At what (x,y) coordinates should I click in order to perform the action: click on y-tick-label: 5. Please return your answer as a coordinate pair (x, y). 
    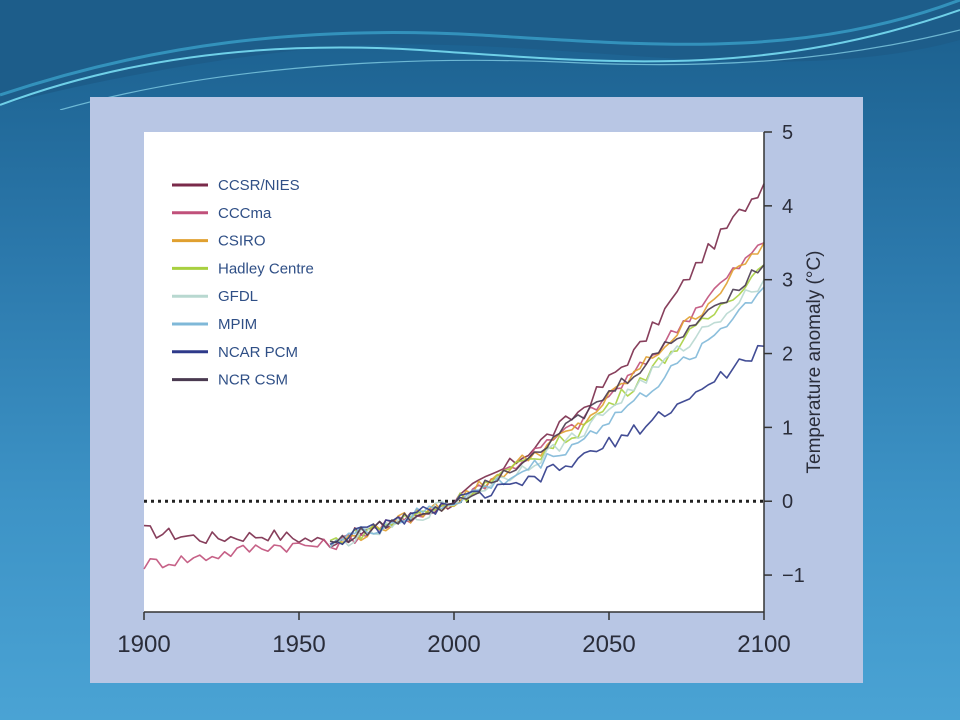
    Looking at the image, I should click on (787, 133).